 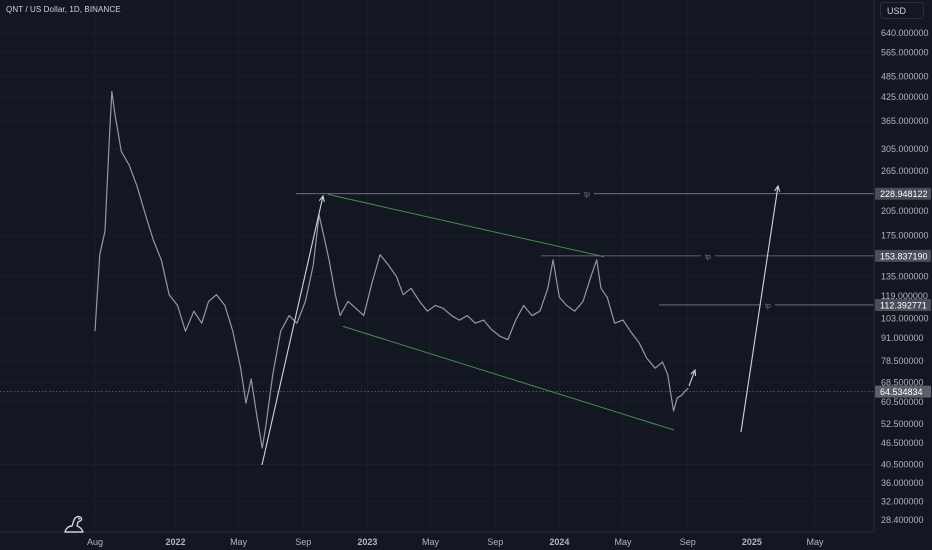 What do you see at coordinates (74, 524) in the screenshot?
I see `tradingview-dino-icon` at bounding box center [74, 524].